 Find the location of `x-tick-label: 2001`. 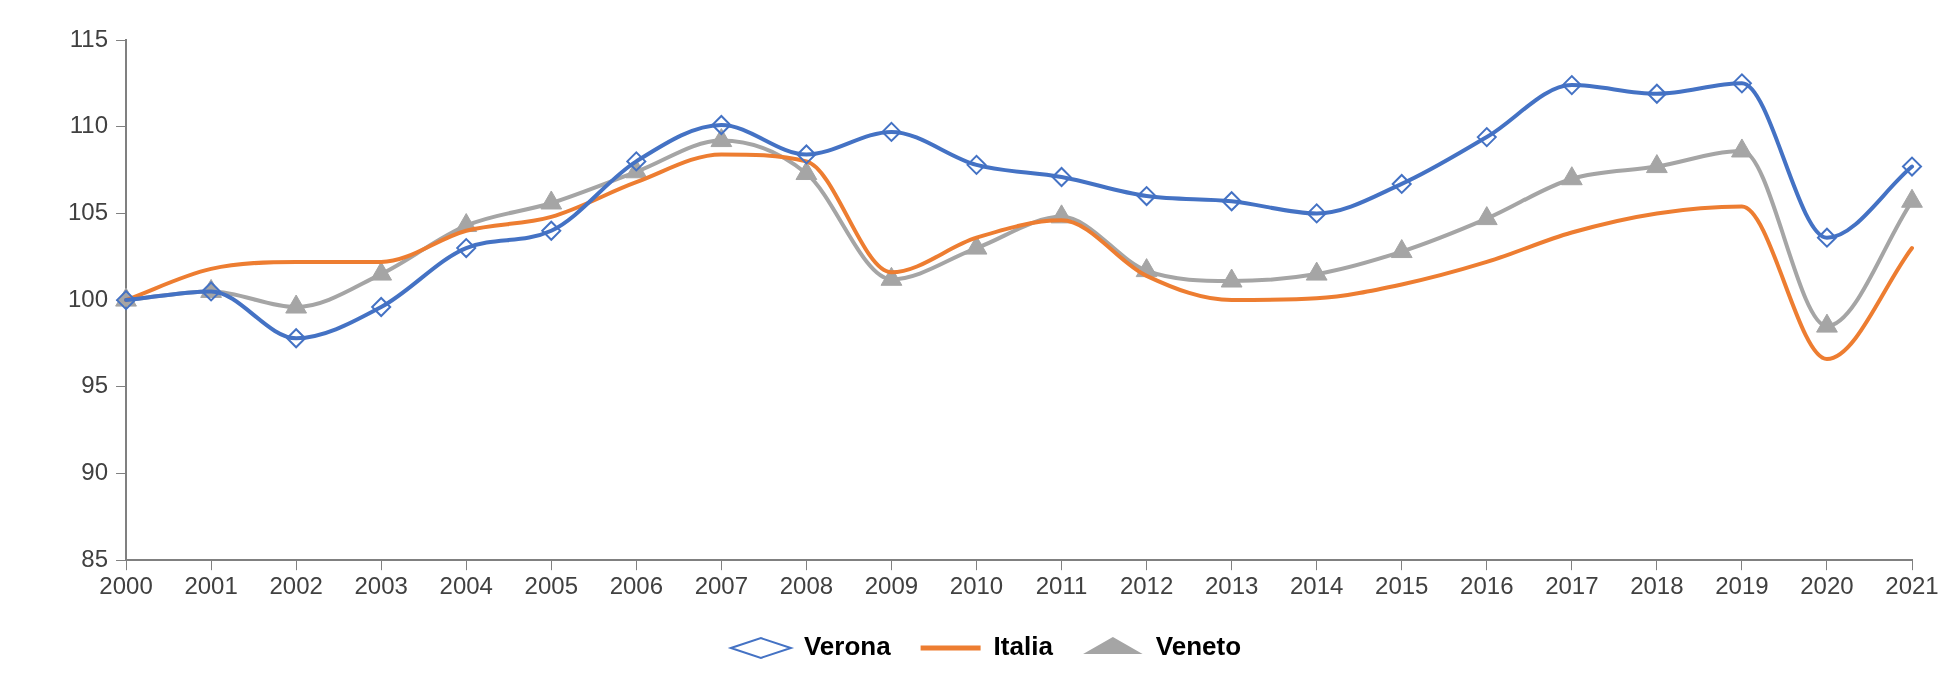

x-tick-label: 2001 is located at coordinates (211, 586).